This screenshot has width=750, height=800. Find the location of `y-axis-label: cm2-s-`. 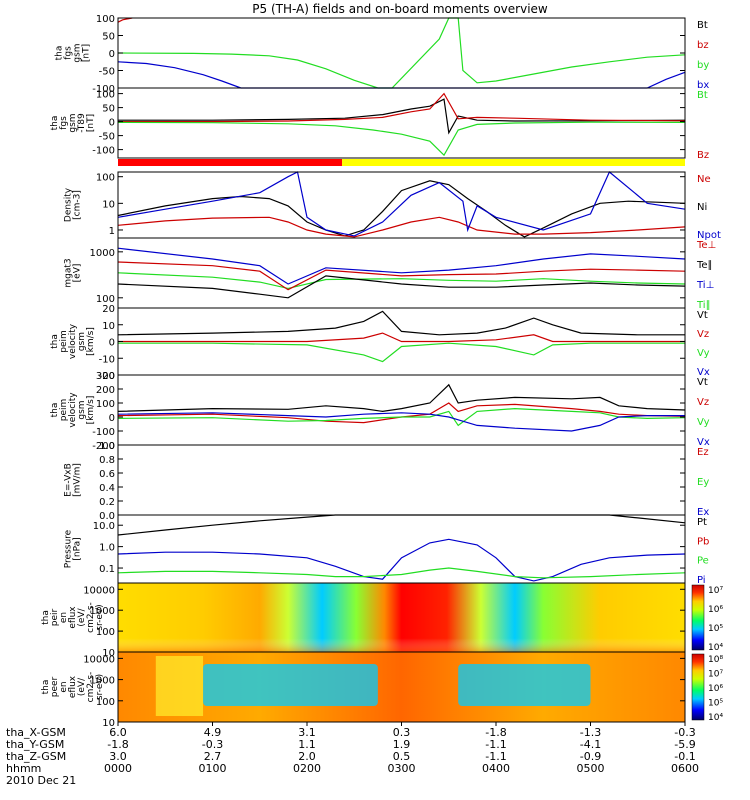

y-axis-label: cm2-s- is located at coordinates (91, 617).